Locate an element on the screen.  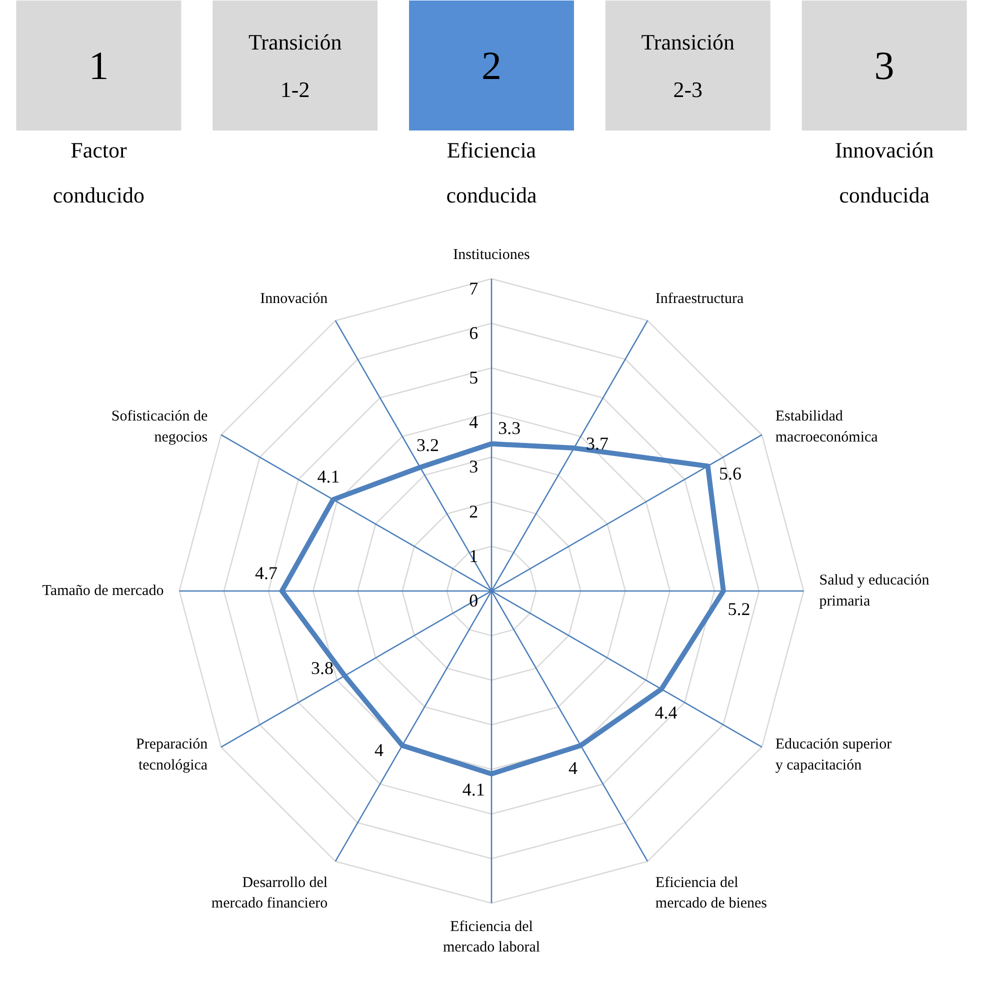
data-label: 3.3 is located at coordinates (509, 428).